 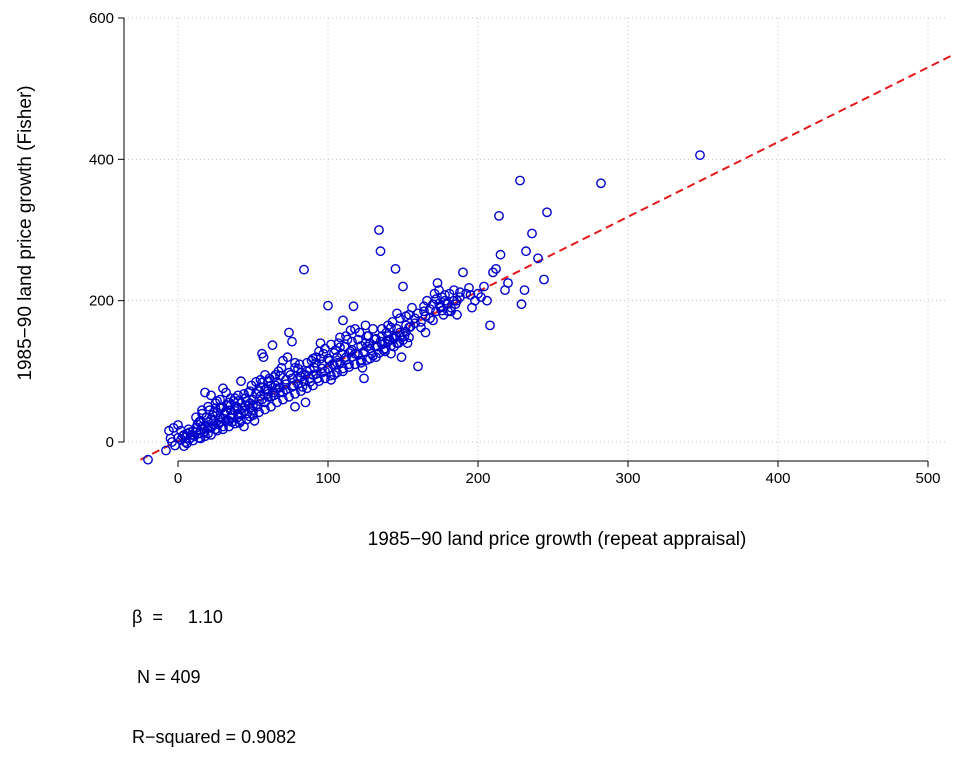 What do you see at coordinates (214, 667) in the screenshot?
I see `stats-block: β = 1.10 N = 409 R−squared = 0.9082` at bounding box center [214, 667].